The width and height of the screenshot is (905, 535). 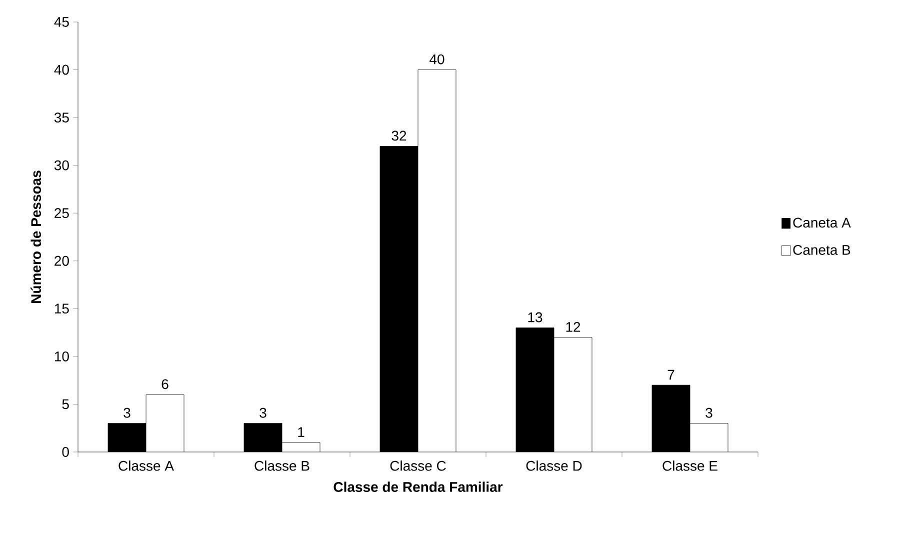 What do you see at coordinates (437, 59) in the screenshot?
I see `data-label: 40` at bounding box center [437, 59].